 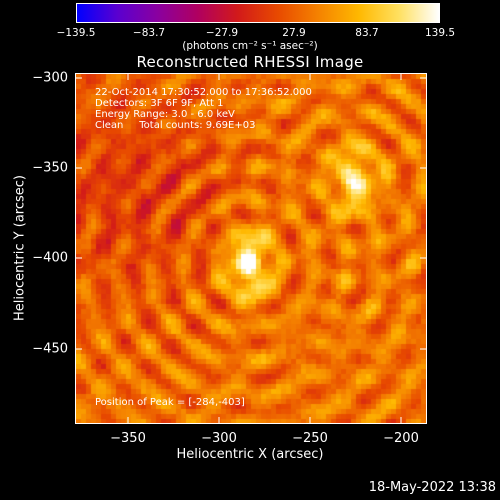 What do you see at coordinates (50, 78) in the screenshot?
I see `y-tick-label: −300` at bounding box center [50, 78].